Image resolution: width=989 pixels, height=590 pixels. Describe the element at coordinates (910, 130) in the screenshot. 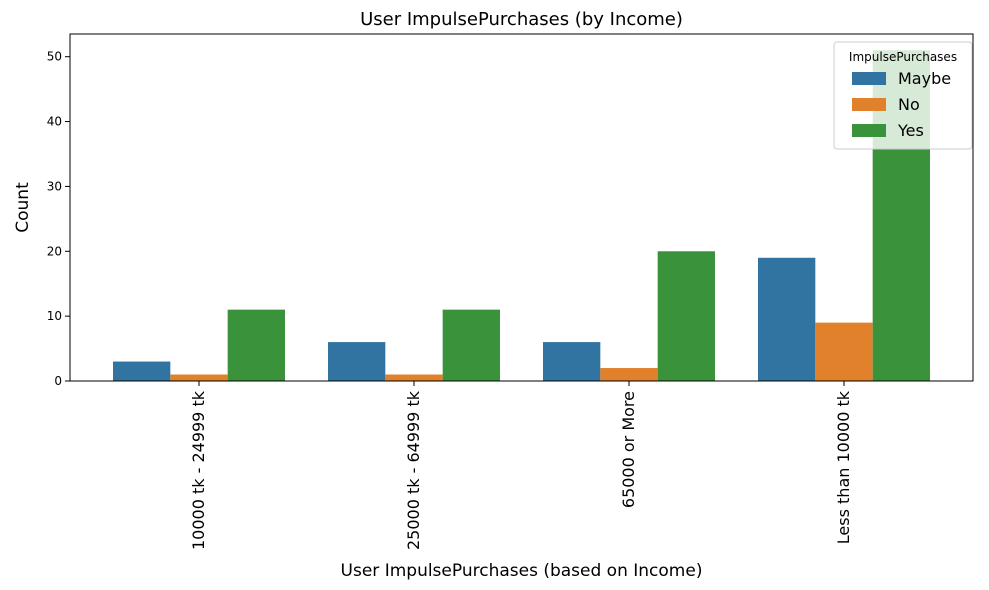

I see `legend-label-yes: Yes` at that location.